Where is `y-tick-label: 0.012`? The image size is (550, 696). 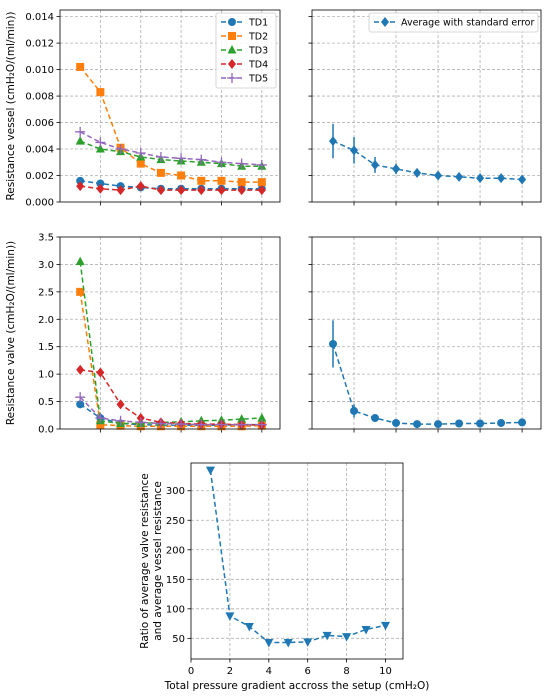
y-tick-label: 0.012 is located at coordinates (39, 44).